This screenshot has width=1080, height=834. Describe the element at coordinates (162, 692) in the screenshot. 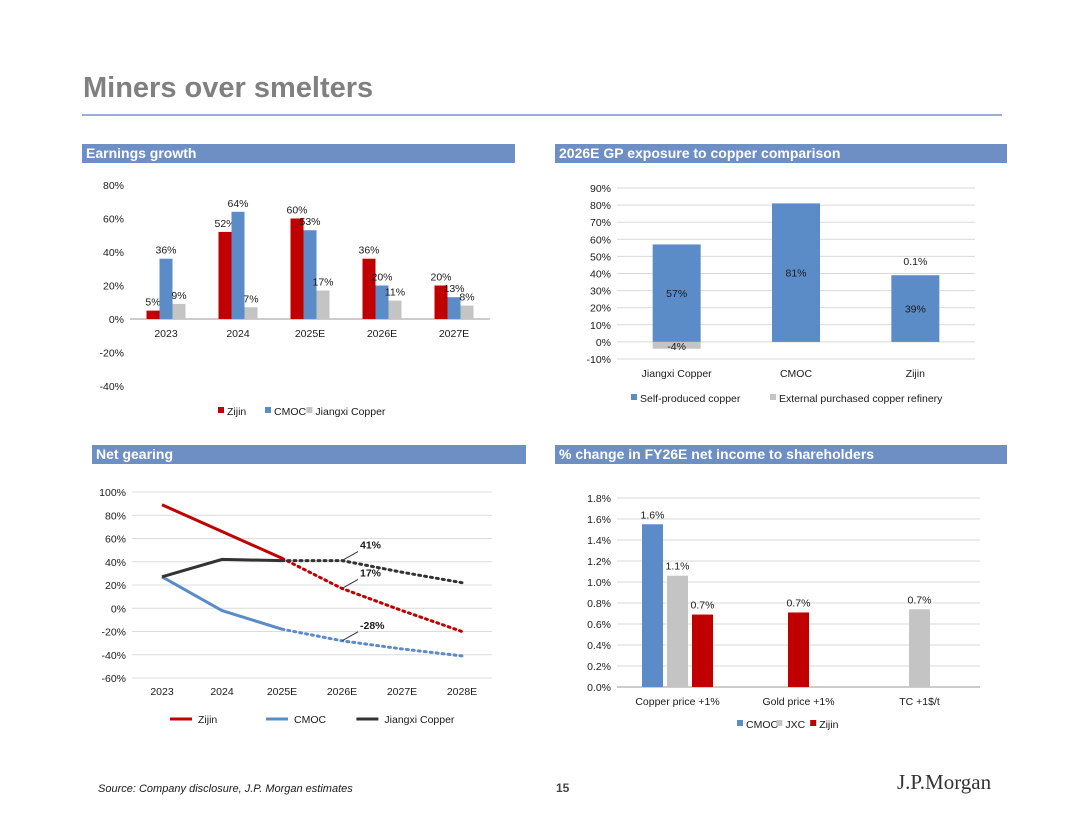

I see `gearing-category-label: 2023` at that location.